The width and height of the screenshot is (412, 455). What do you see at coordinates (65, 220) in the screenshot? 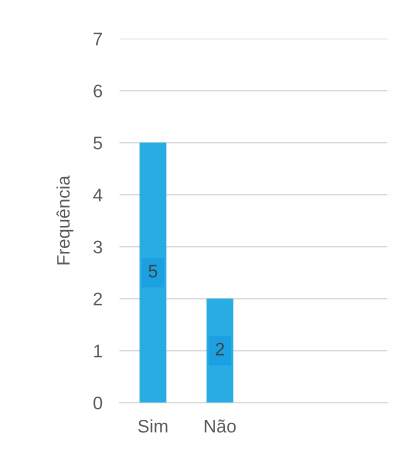
I see `y-axis-title: Frequência` at bounding box center [65, 220].